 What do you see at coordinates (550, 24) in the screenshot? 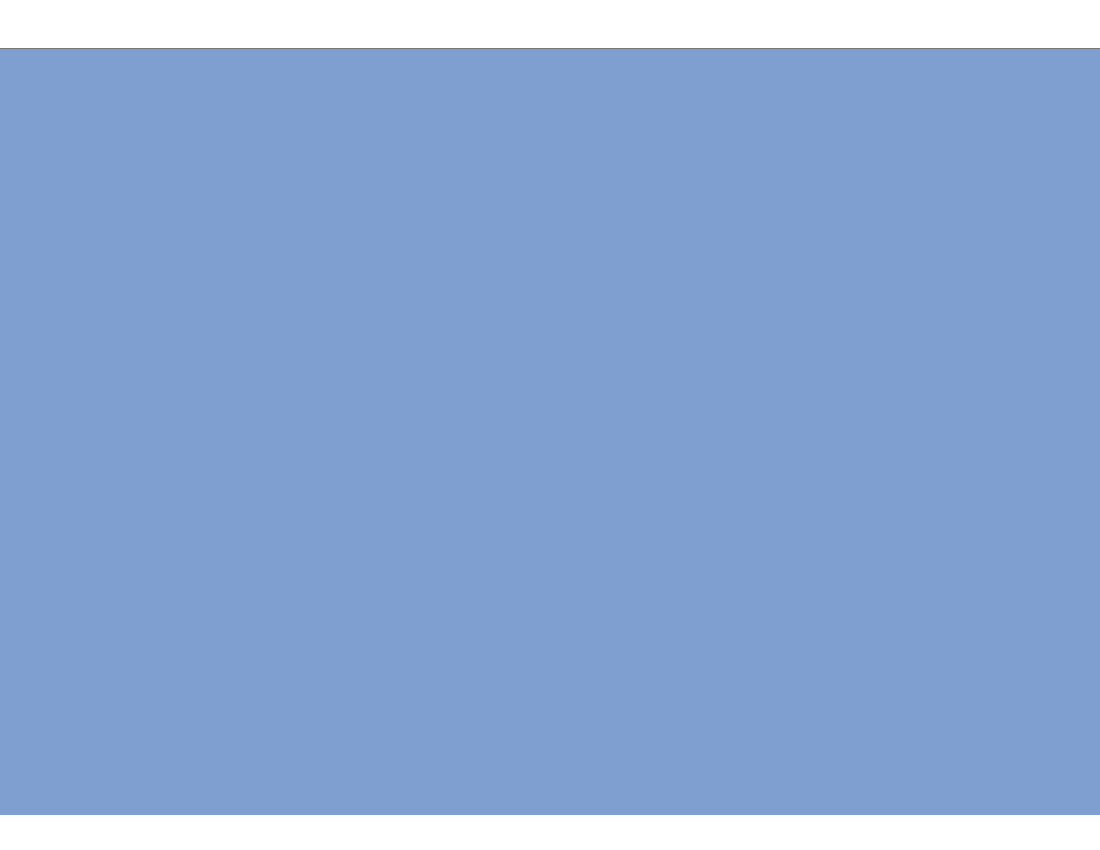
I see `map-header` at bounding box center [550, 24].